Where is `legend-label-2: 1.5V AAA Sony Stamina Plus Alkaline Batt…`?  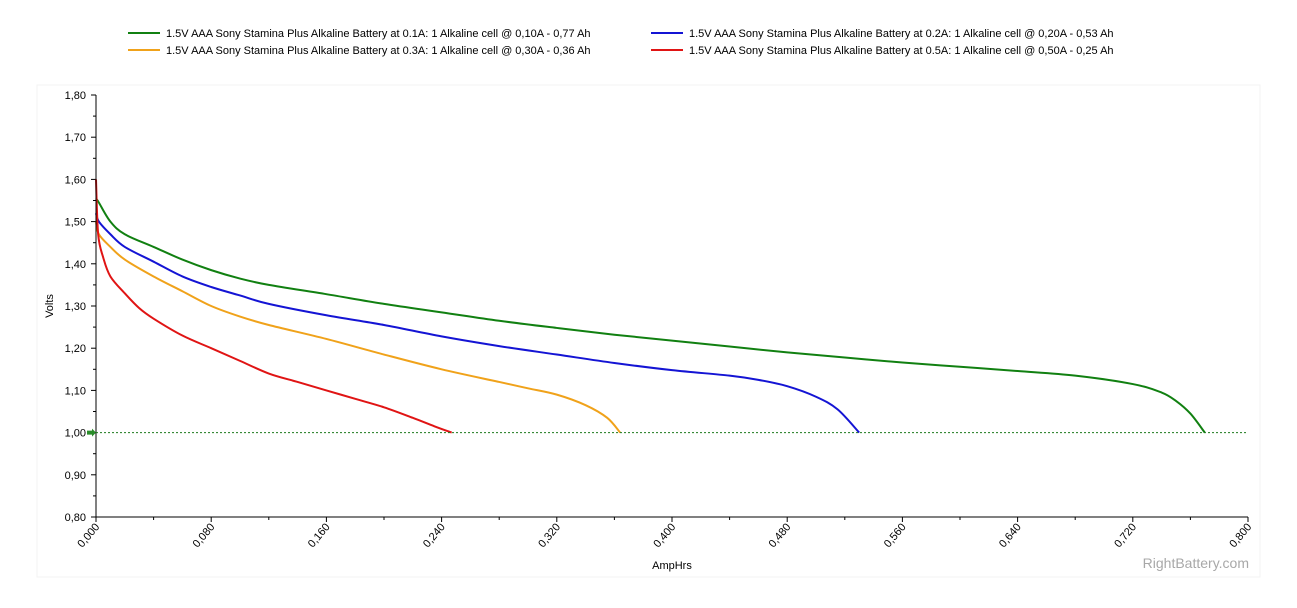 legend-label-2: 1.5V AAA Sony Stamina Plus Alkaline Batt… is located at coordinates (901, 34).